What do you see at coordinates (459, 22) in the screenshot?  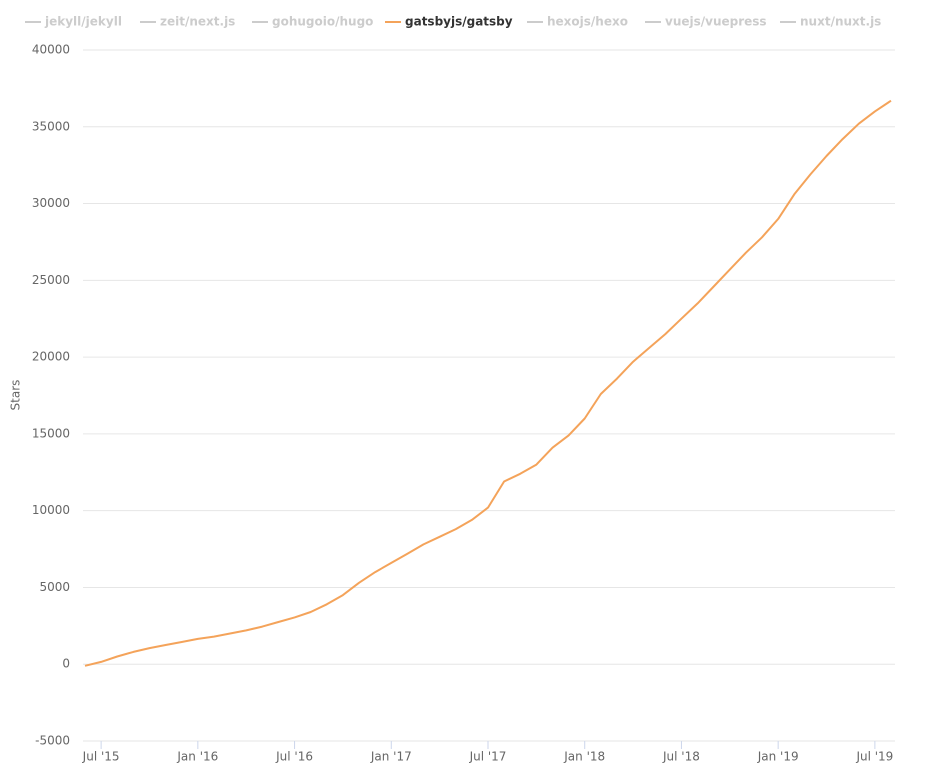 I see `legend-label: gatsbyjs/gatsby` at bounding box center [459, 22].